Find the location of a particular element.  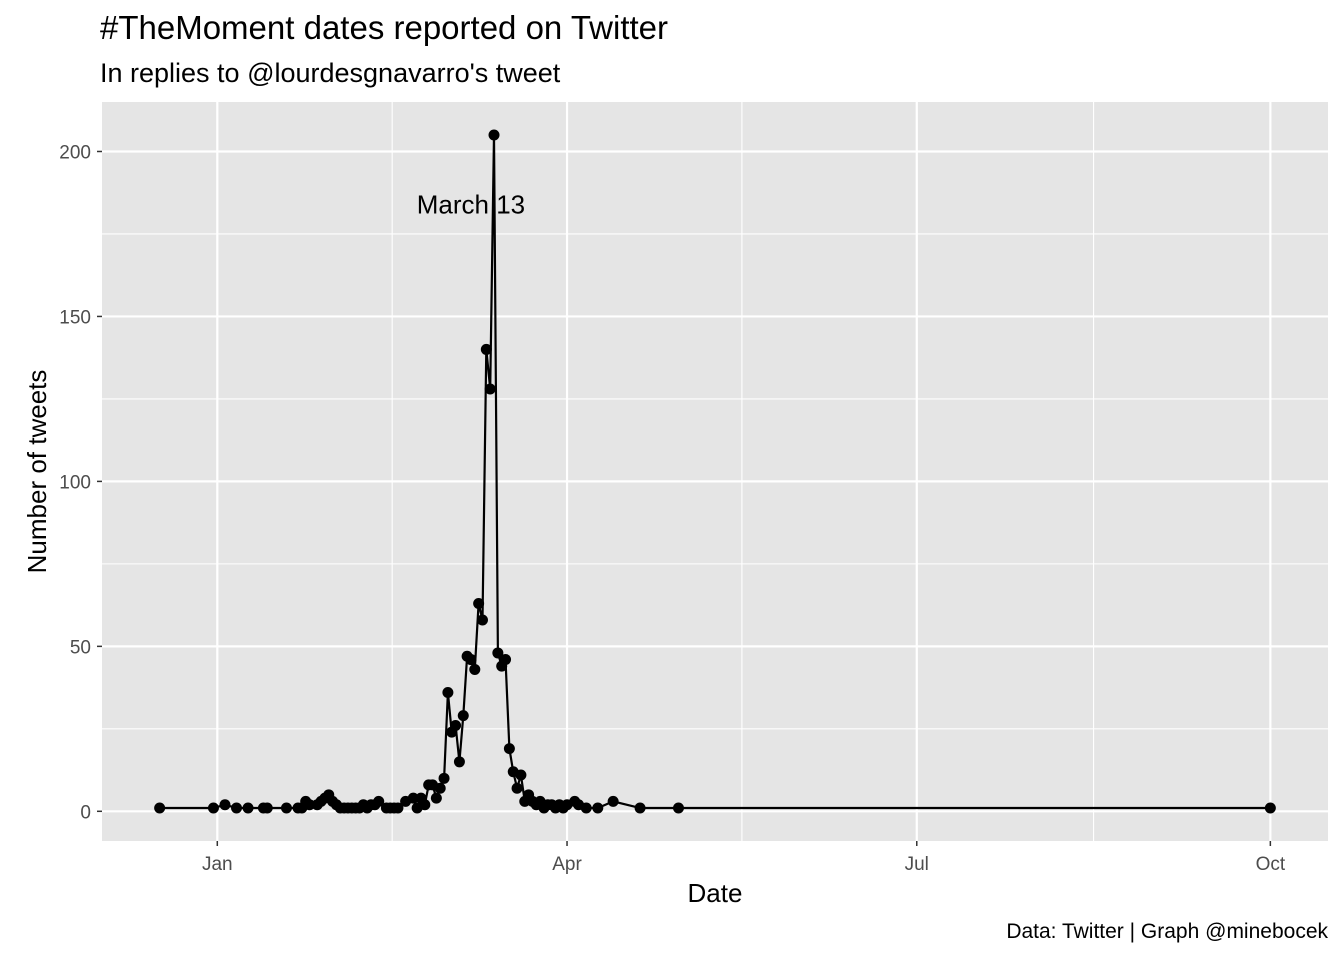

y-tick-label: 50 is located at coordinates (80, 647).